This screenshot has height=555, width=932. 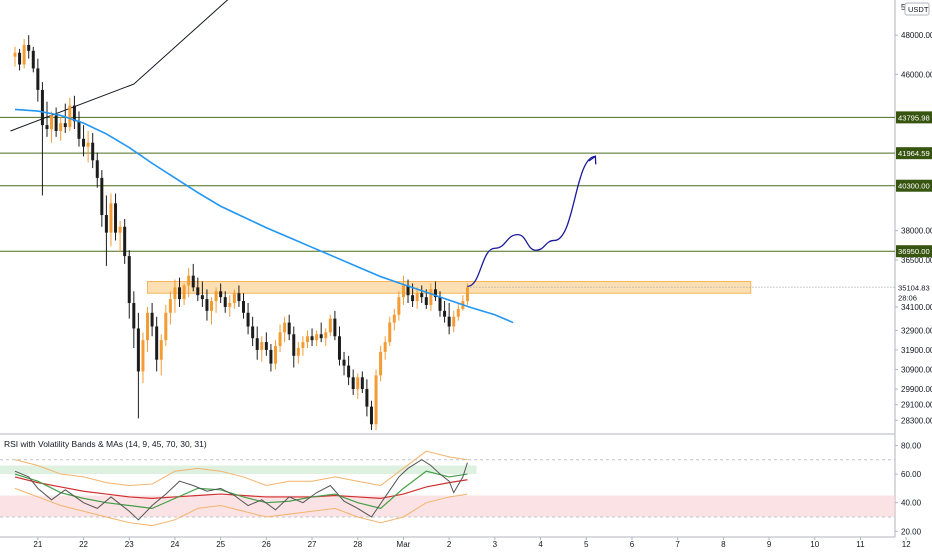 I want to click on oscillator-lower-zone, so click(x=447, y=506).